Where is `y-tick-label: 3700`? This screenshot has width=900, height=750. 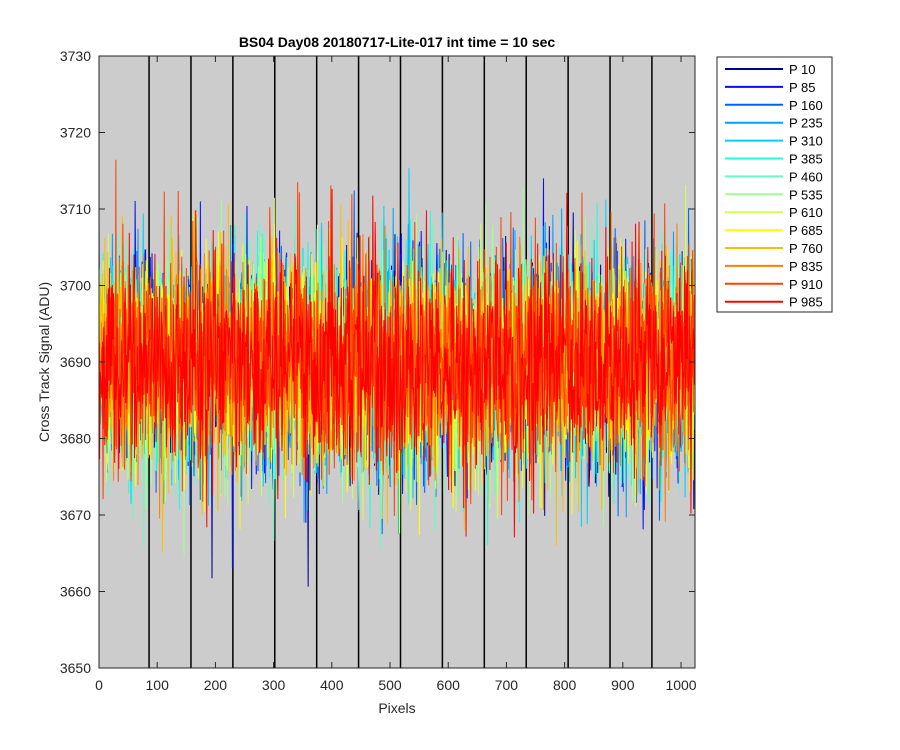
y-tick-label: 3700 is located at coordinates (75, 286).